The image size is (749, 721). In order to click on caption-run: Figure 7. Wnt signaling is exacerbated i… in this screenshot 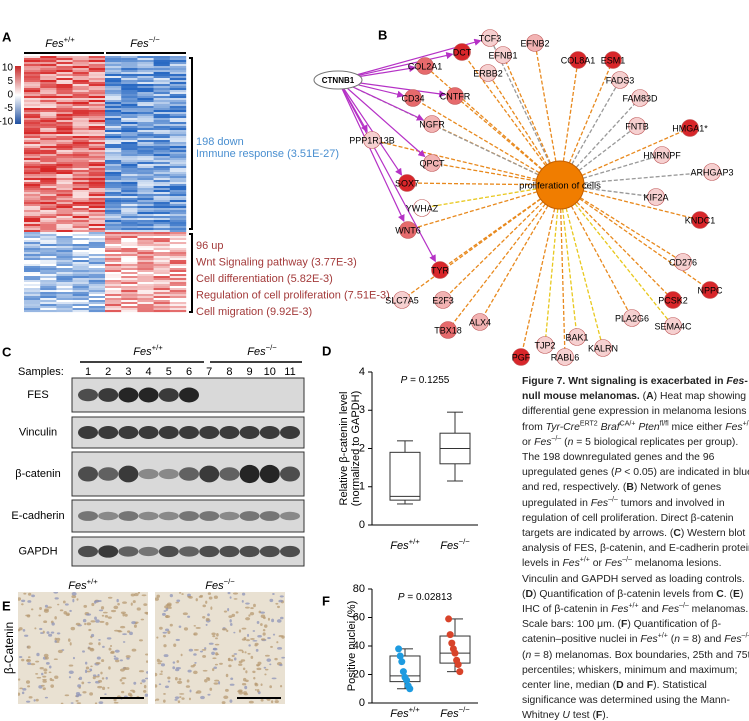, I will do `click(624, 381)`.